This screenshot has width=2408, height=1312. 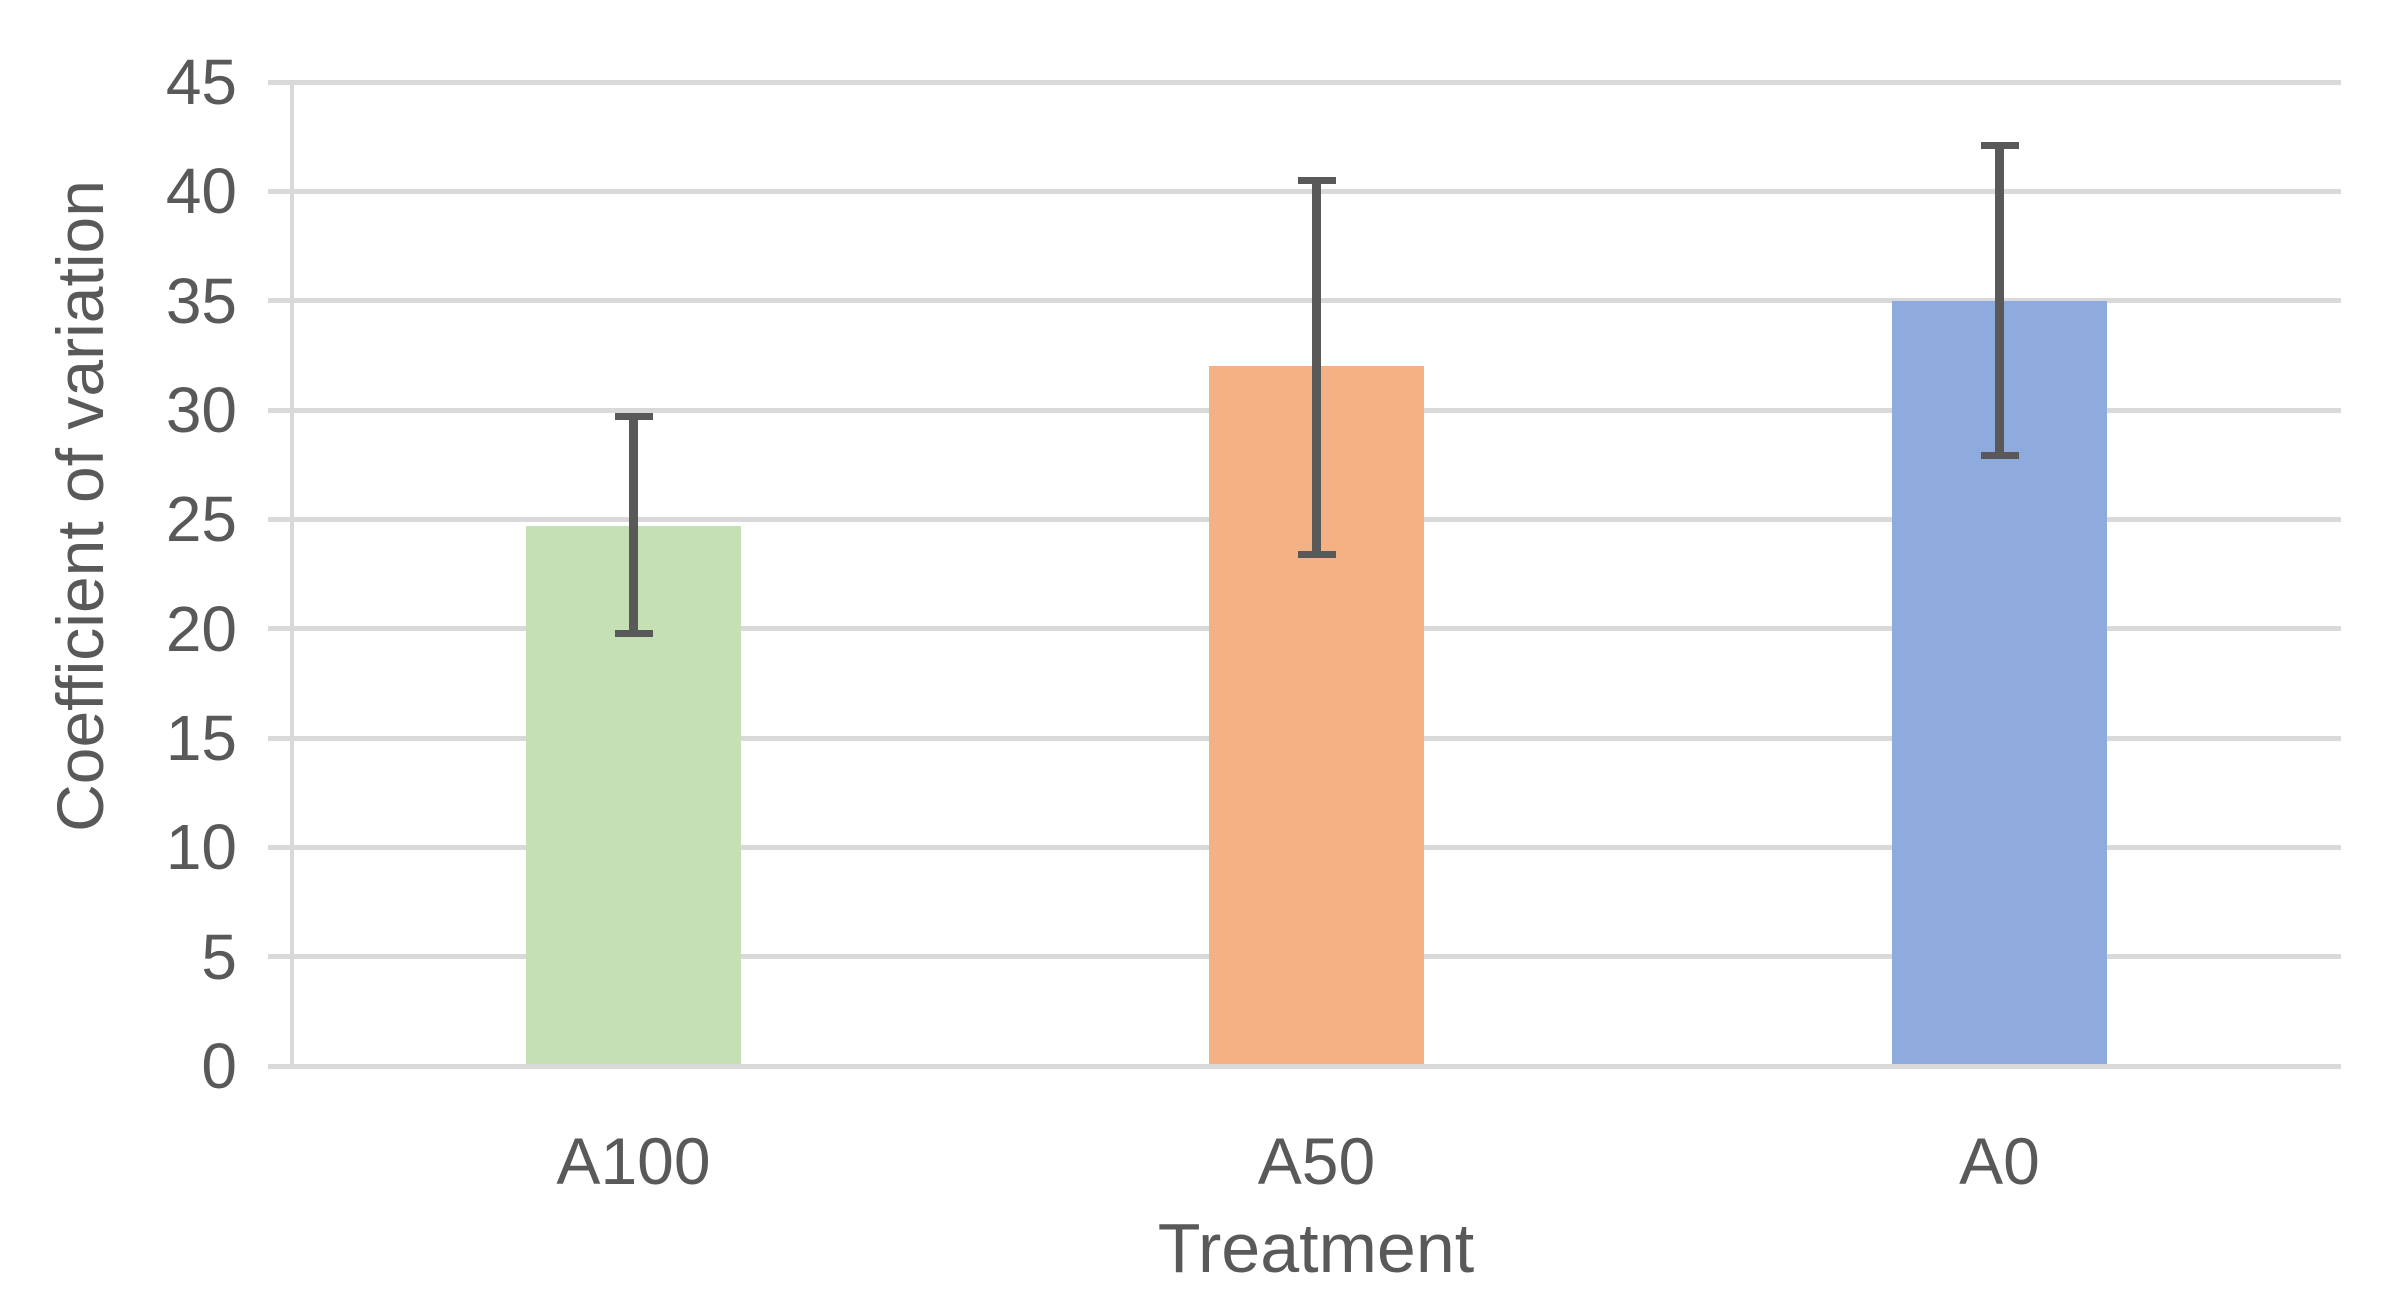 I want to click on x-category-label-a0: A0, so click(x=1999, y=1161).